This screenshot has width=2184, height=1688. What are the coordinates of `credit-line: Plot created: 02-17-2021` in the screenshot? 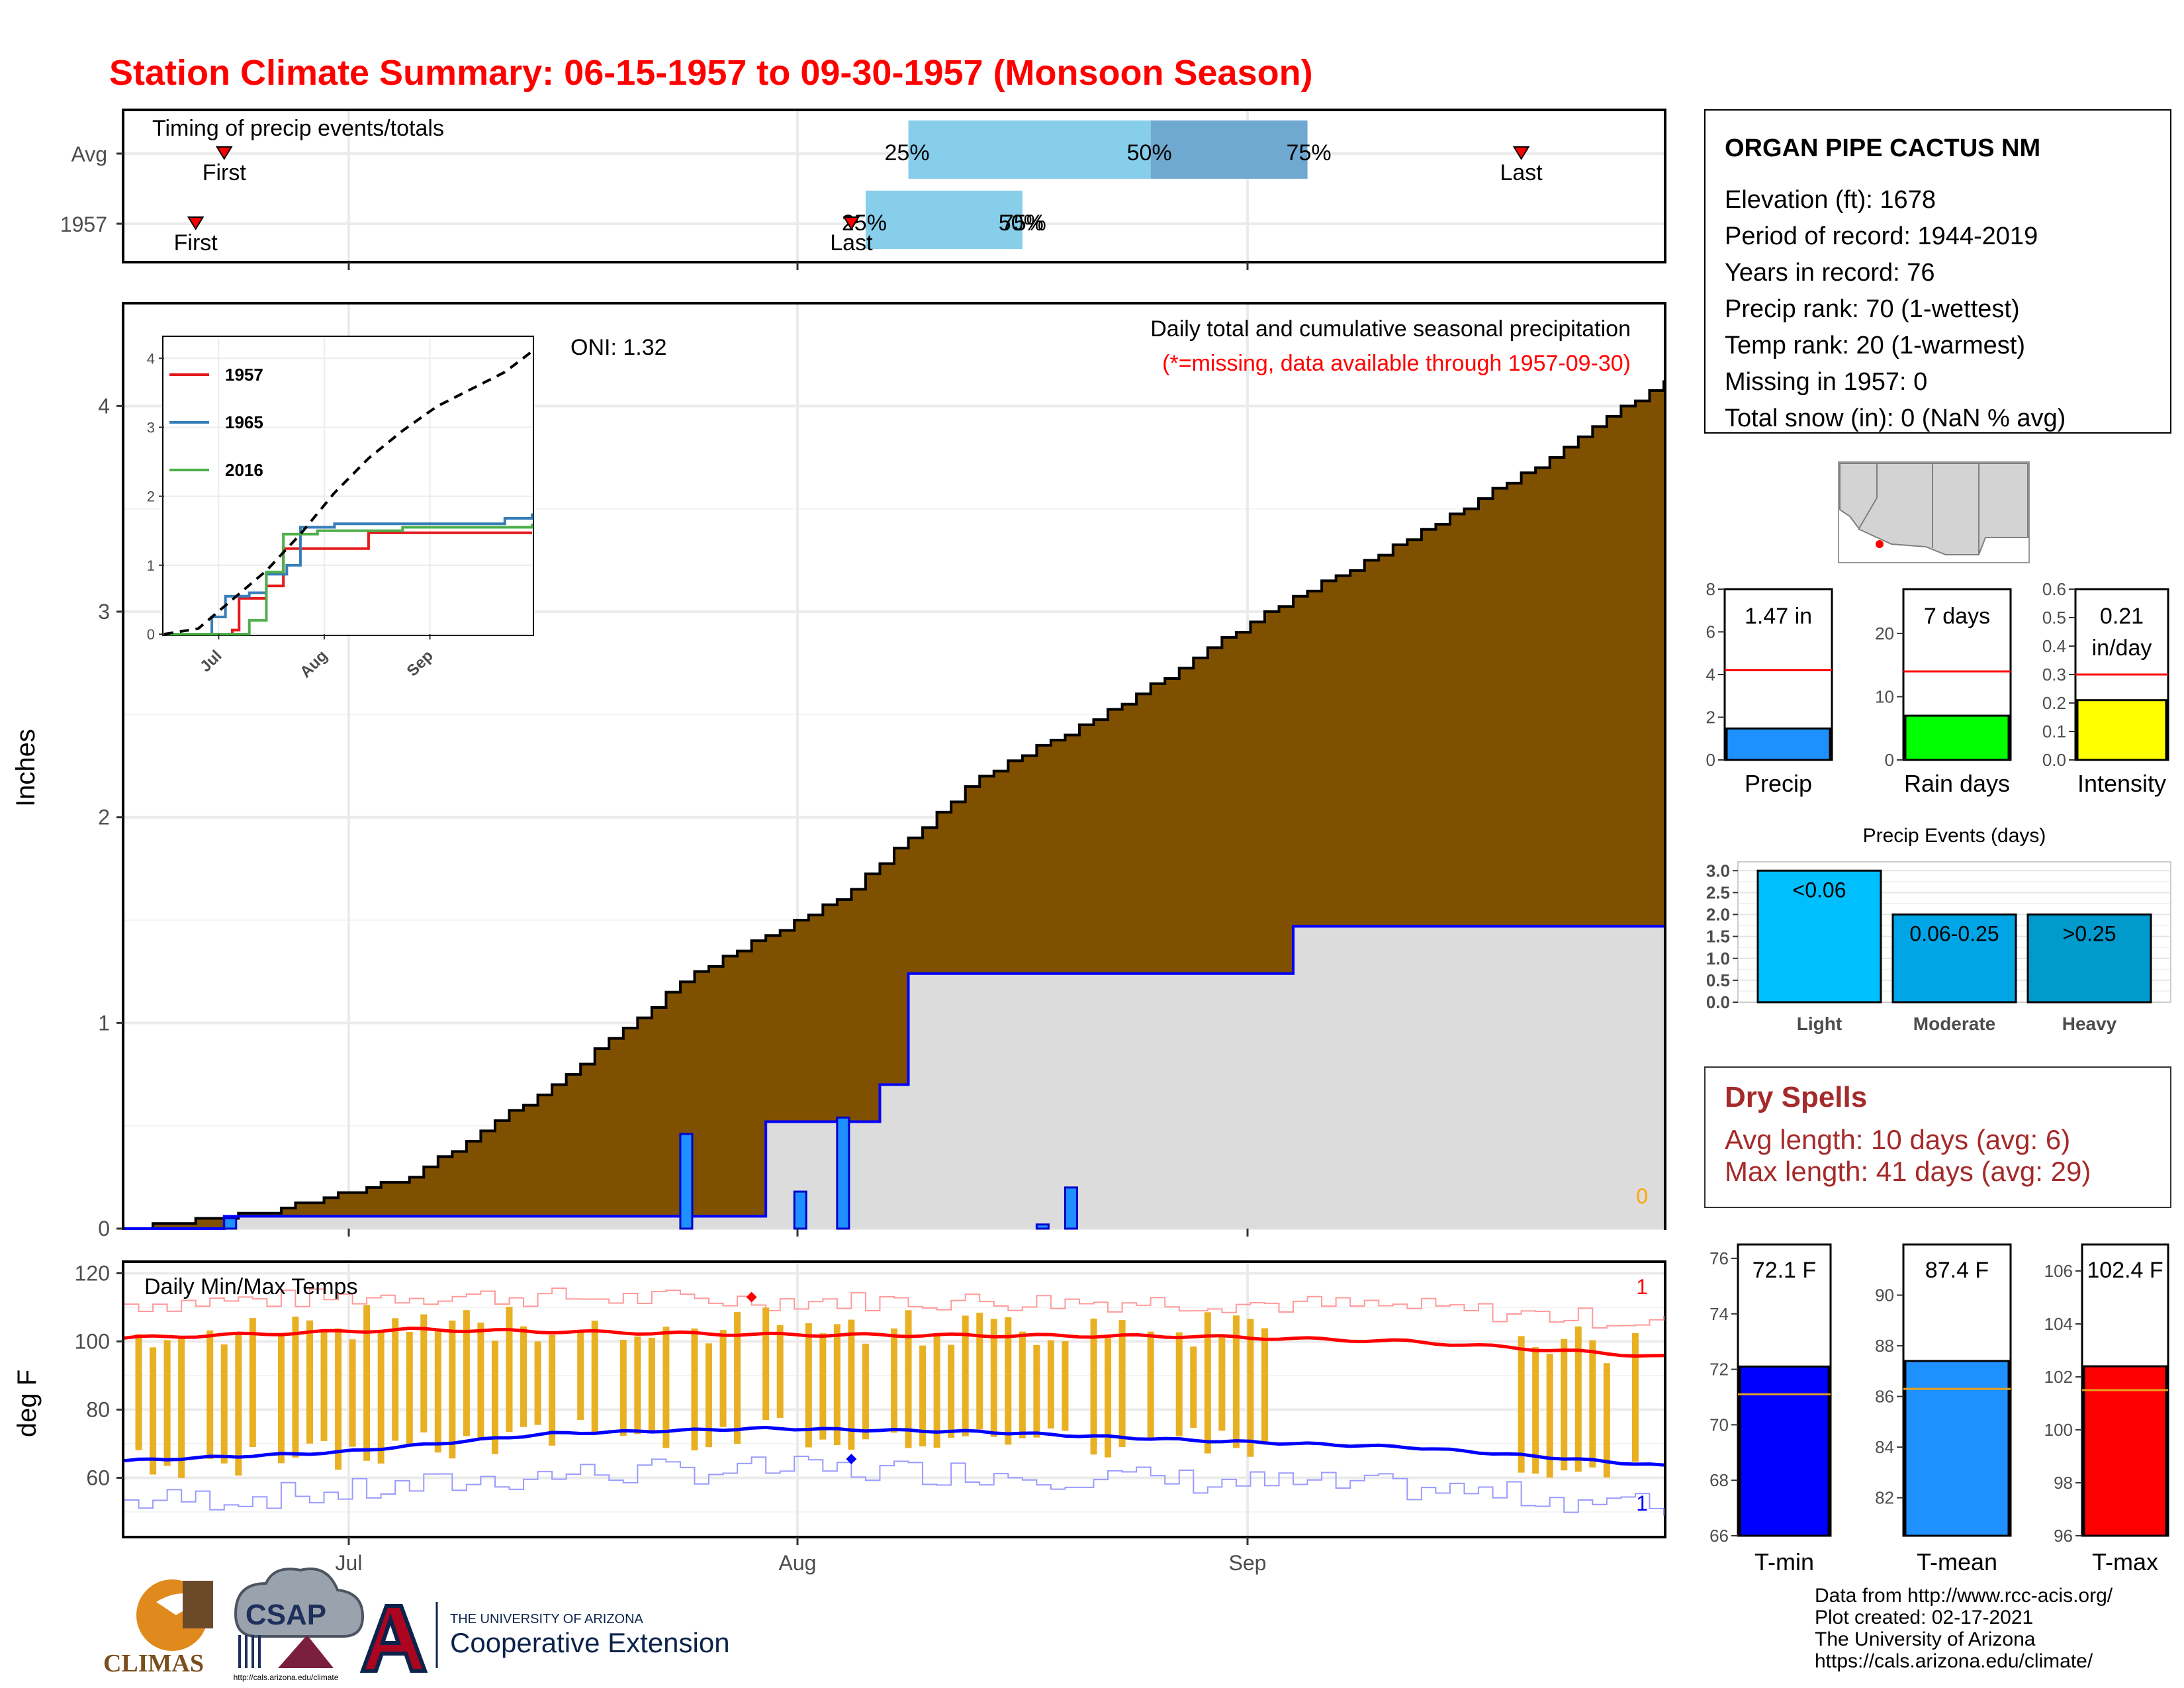 It's located at (1924, 1617).